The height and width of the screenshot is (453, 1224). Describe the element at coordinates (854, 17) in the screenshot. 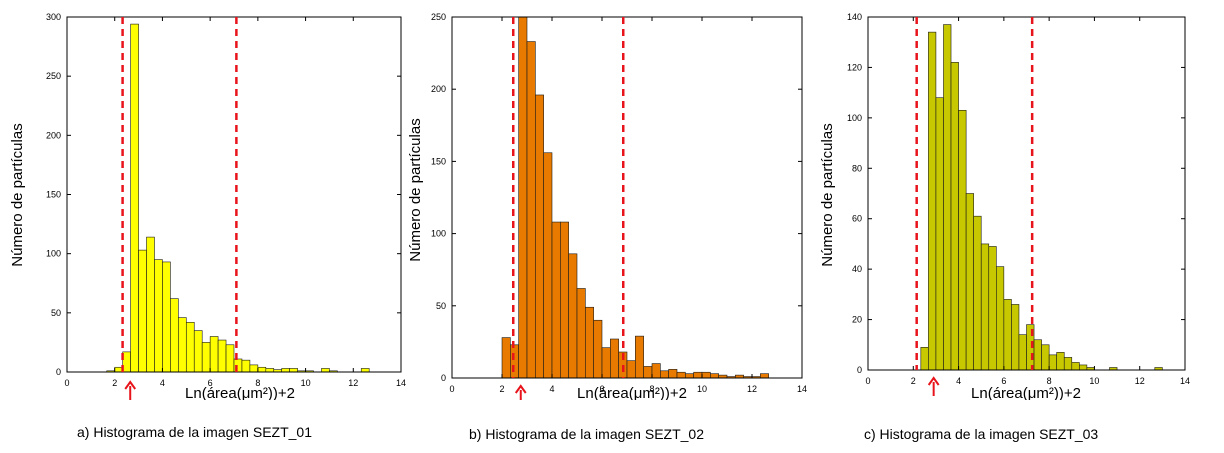

I see `y-tick-label: 140` at that location.